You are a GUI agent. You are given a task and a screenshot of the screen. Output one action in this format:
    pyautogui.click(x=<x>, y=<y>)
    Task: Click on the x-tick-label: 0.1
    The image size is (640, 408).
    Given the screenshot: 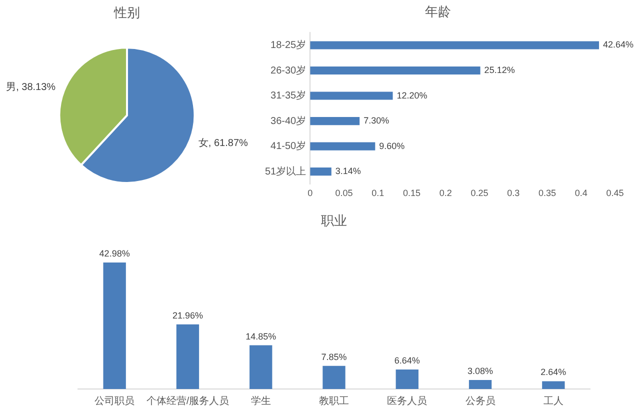 What is the action you would take?
    pyautogui.click(x=378, y=193)
    